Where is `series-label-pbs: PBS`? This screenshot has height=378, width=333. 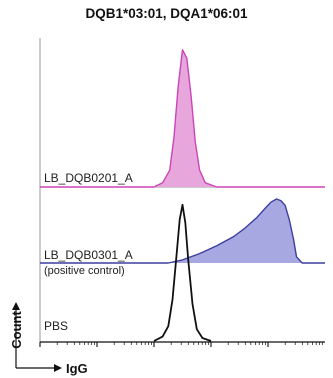 series-label-pbs: PBS is located at coordinates (56, 326).